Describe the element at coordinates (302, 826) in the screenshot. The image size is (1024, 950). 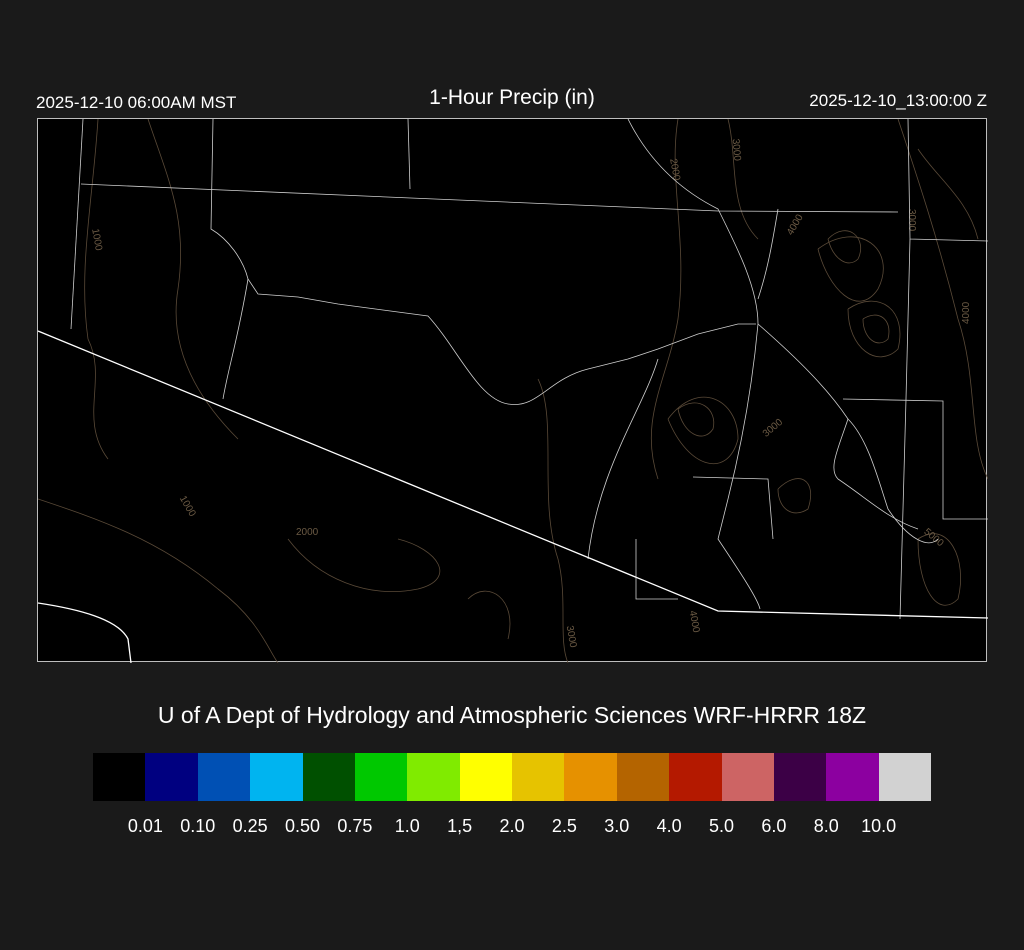
I see `colorbar-label: 0.50` at that location.